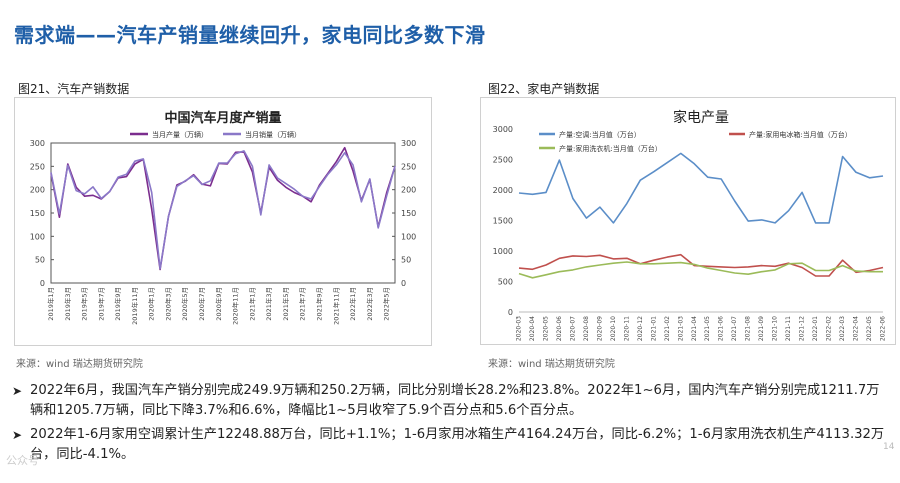 This screenshot has width=900, height=483. Describe the element at coordinates (50, 304) in the screenshot. I see `x-tick-label: 2019年1月` at that location.